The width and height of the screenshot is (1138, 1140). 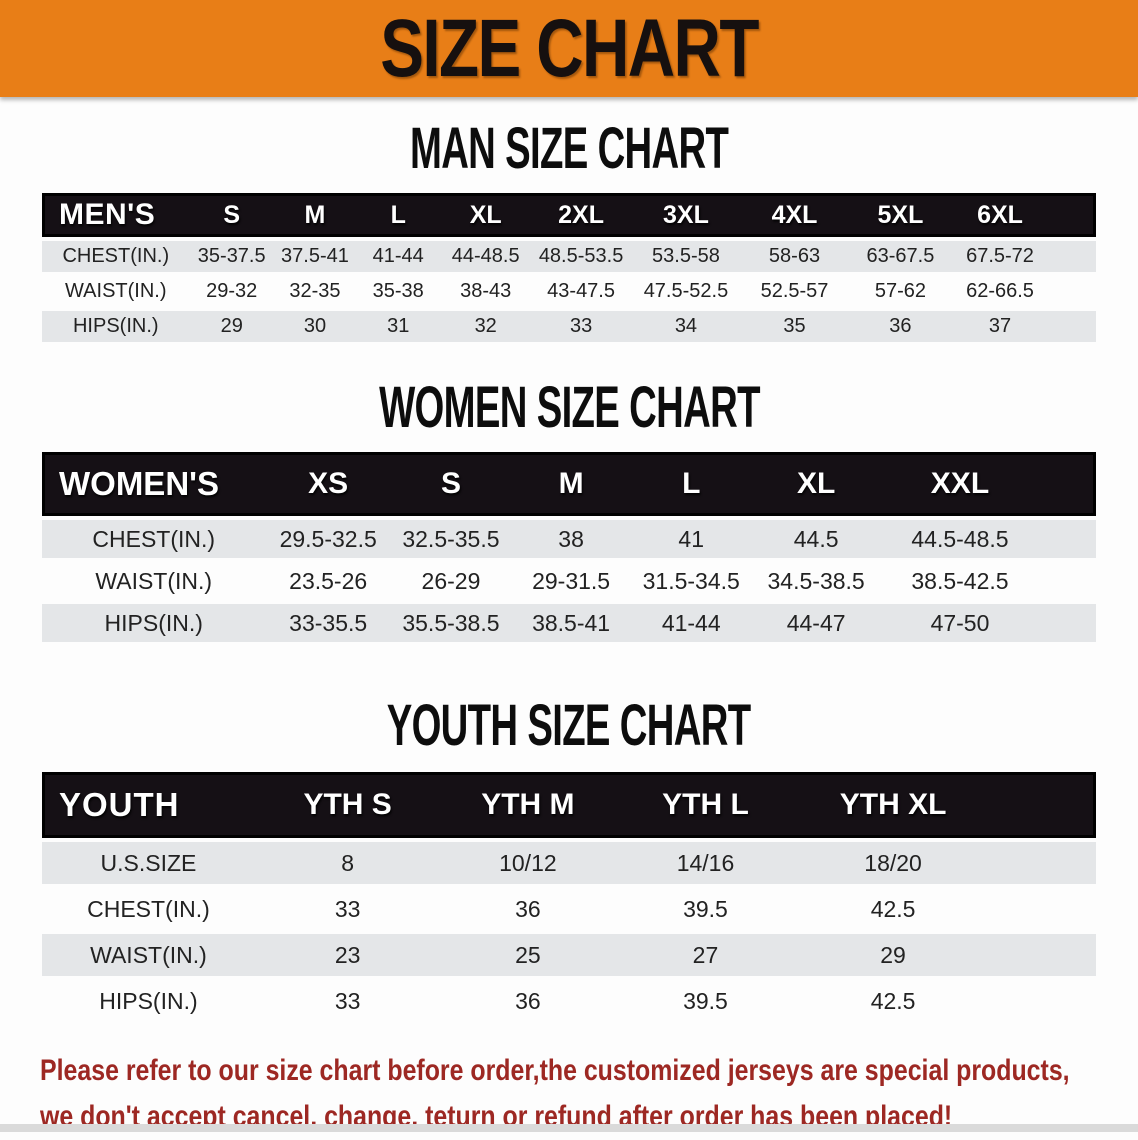 What do you see at coordinates (691, 484) in the screenshot?
I see `column-header: L` at bounding box center [691, 484].